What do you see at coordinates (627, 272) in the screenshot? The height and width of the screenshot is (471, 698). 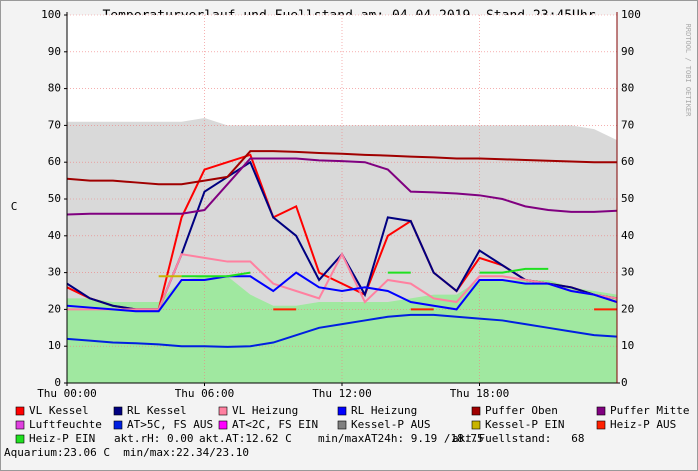 I see `y2-tick-label: 30` at bounding box center [627, 272].